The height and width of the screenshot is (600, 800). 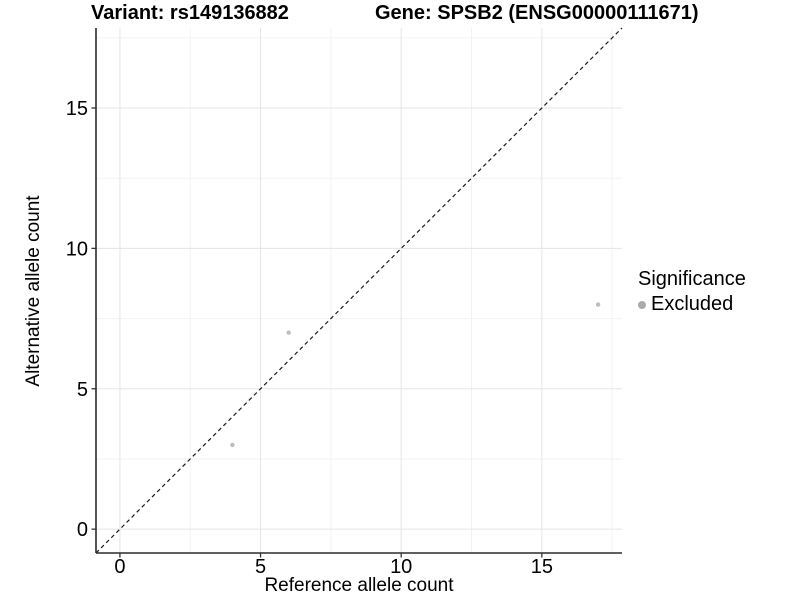 I want to click on x-tick-label: 0, so click(x=119, y=567).